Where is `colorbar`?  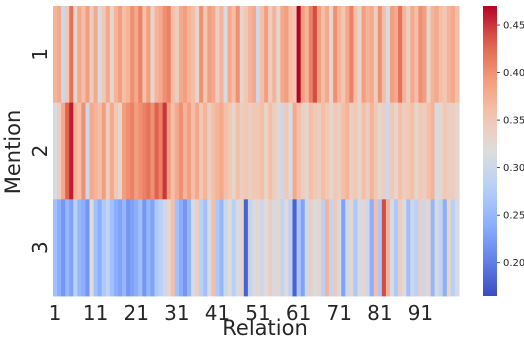 colorbar is located at coordinates (490, 151).